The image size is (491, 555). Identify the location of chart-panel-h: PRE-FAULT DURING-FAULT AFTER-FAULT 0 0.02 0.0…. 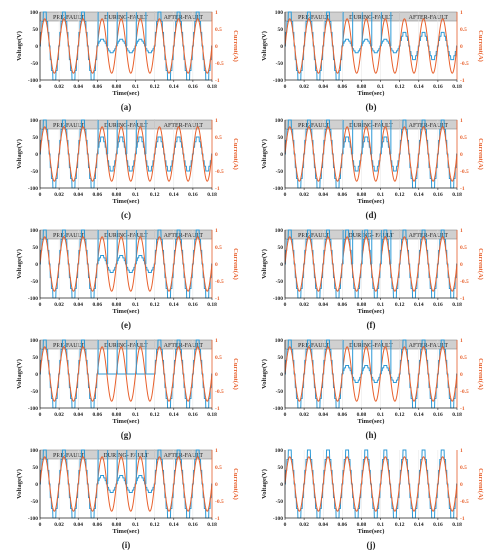
(372, 389).